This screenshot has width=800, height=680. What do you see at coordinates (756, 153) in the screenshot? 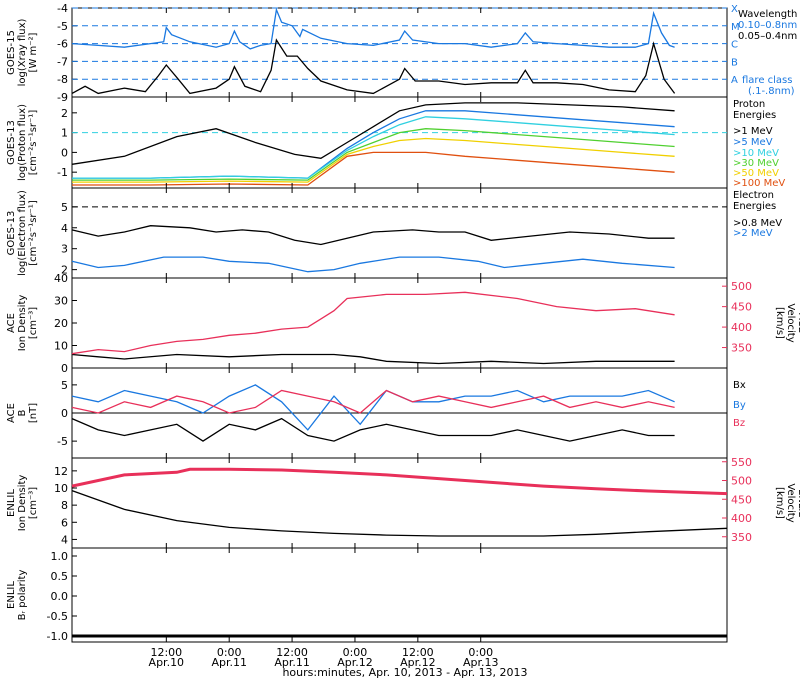
I see `legend-proton-item-3: >10 MeV` at bounding box center [756, 153].